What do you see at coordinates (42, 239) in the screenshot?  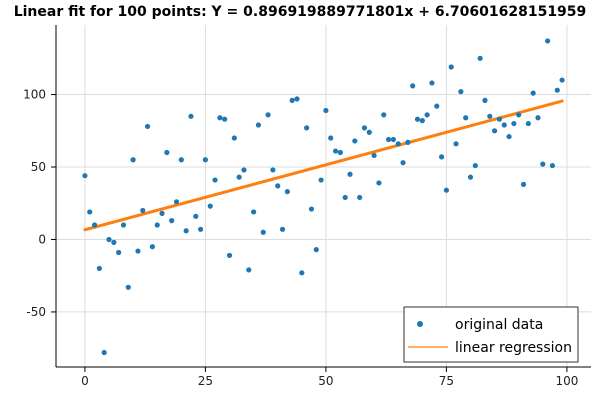 I see `y-tick-label: 0` at bounding box center [42, 239].